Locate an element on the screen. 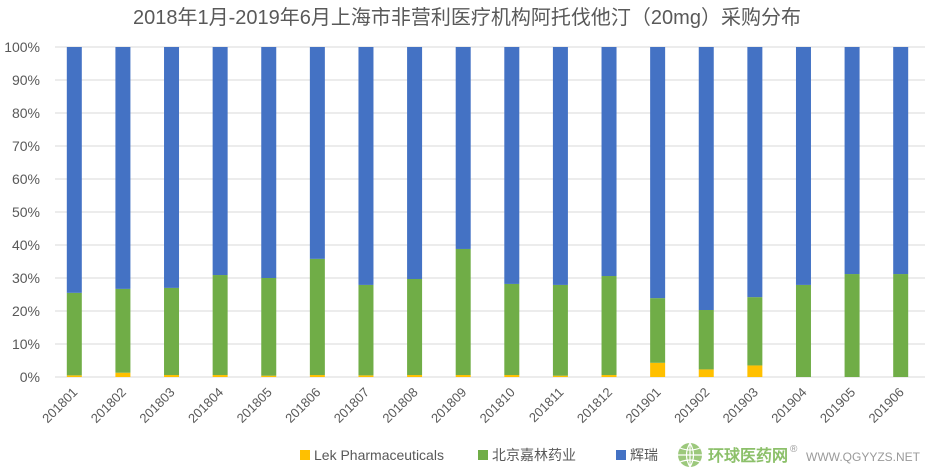  x-tick-label: 201809 is located at coordinates (448, 405).